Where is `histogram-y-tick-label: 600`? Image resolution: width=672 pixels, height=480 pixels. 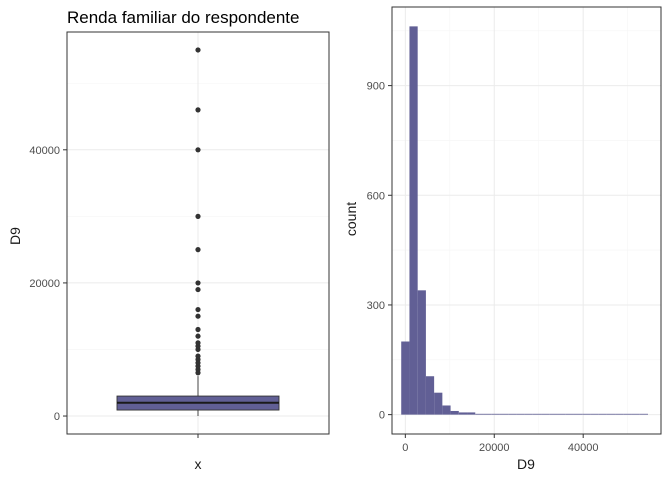
histogram-y-tick-label: 600 is located at coordinates (376, 196).